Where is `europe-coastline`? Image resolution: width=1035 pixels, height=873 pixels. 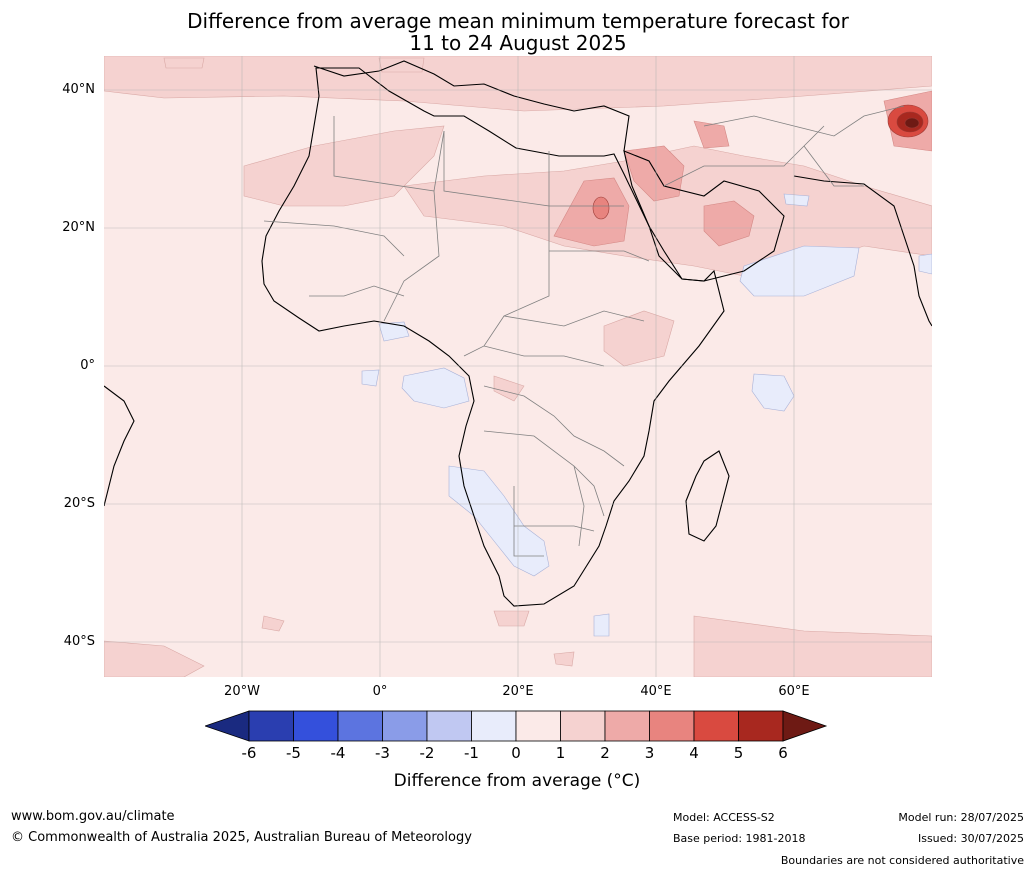 europe-coastline is located at coordinates (471, 106).